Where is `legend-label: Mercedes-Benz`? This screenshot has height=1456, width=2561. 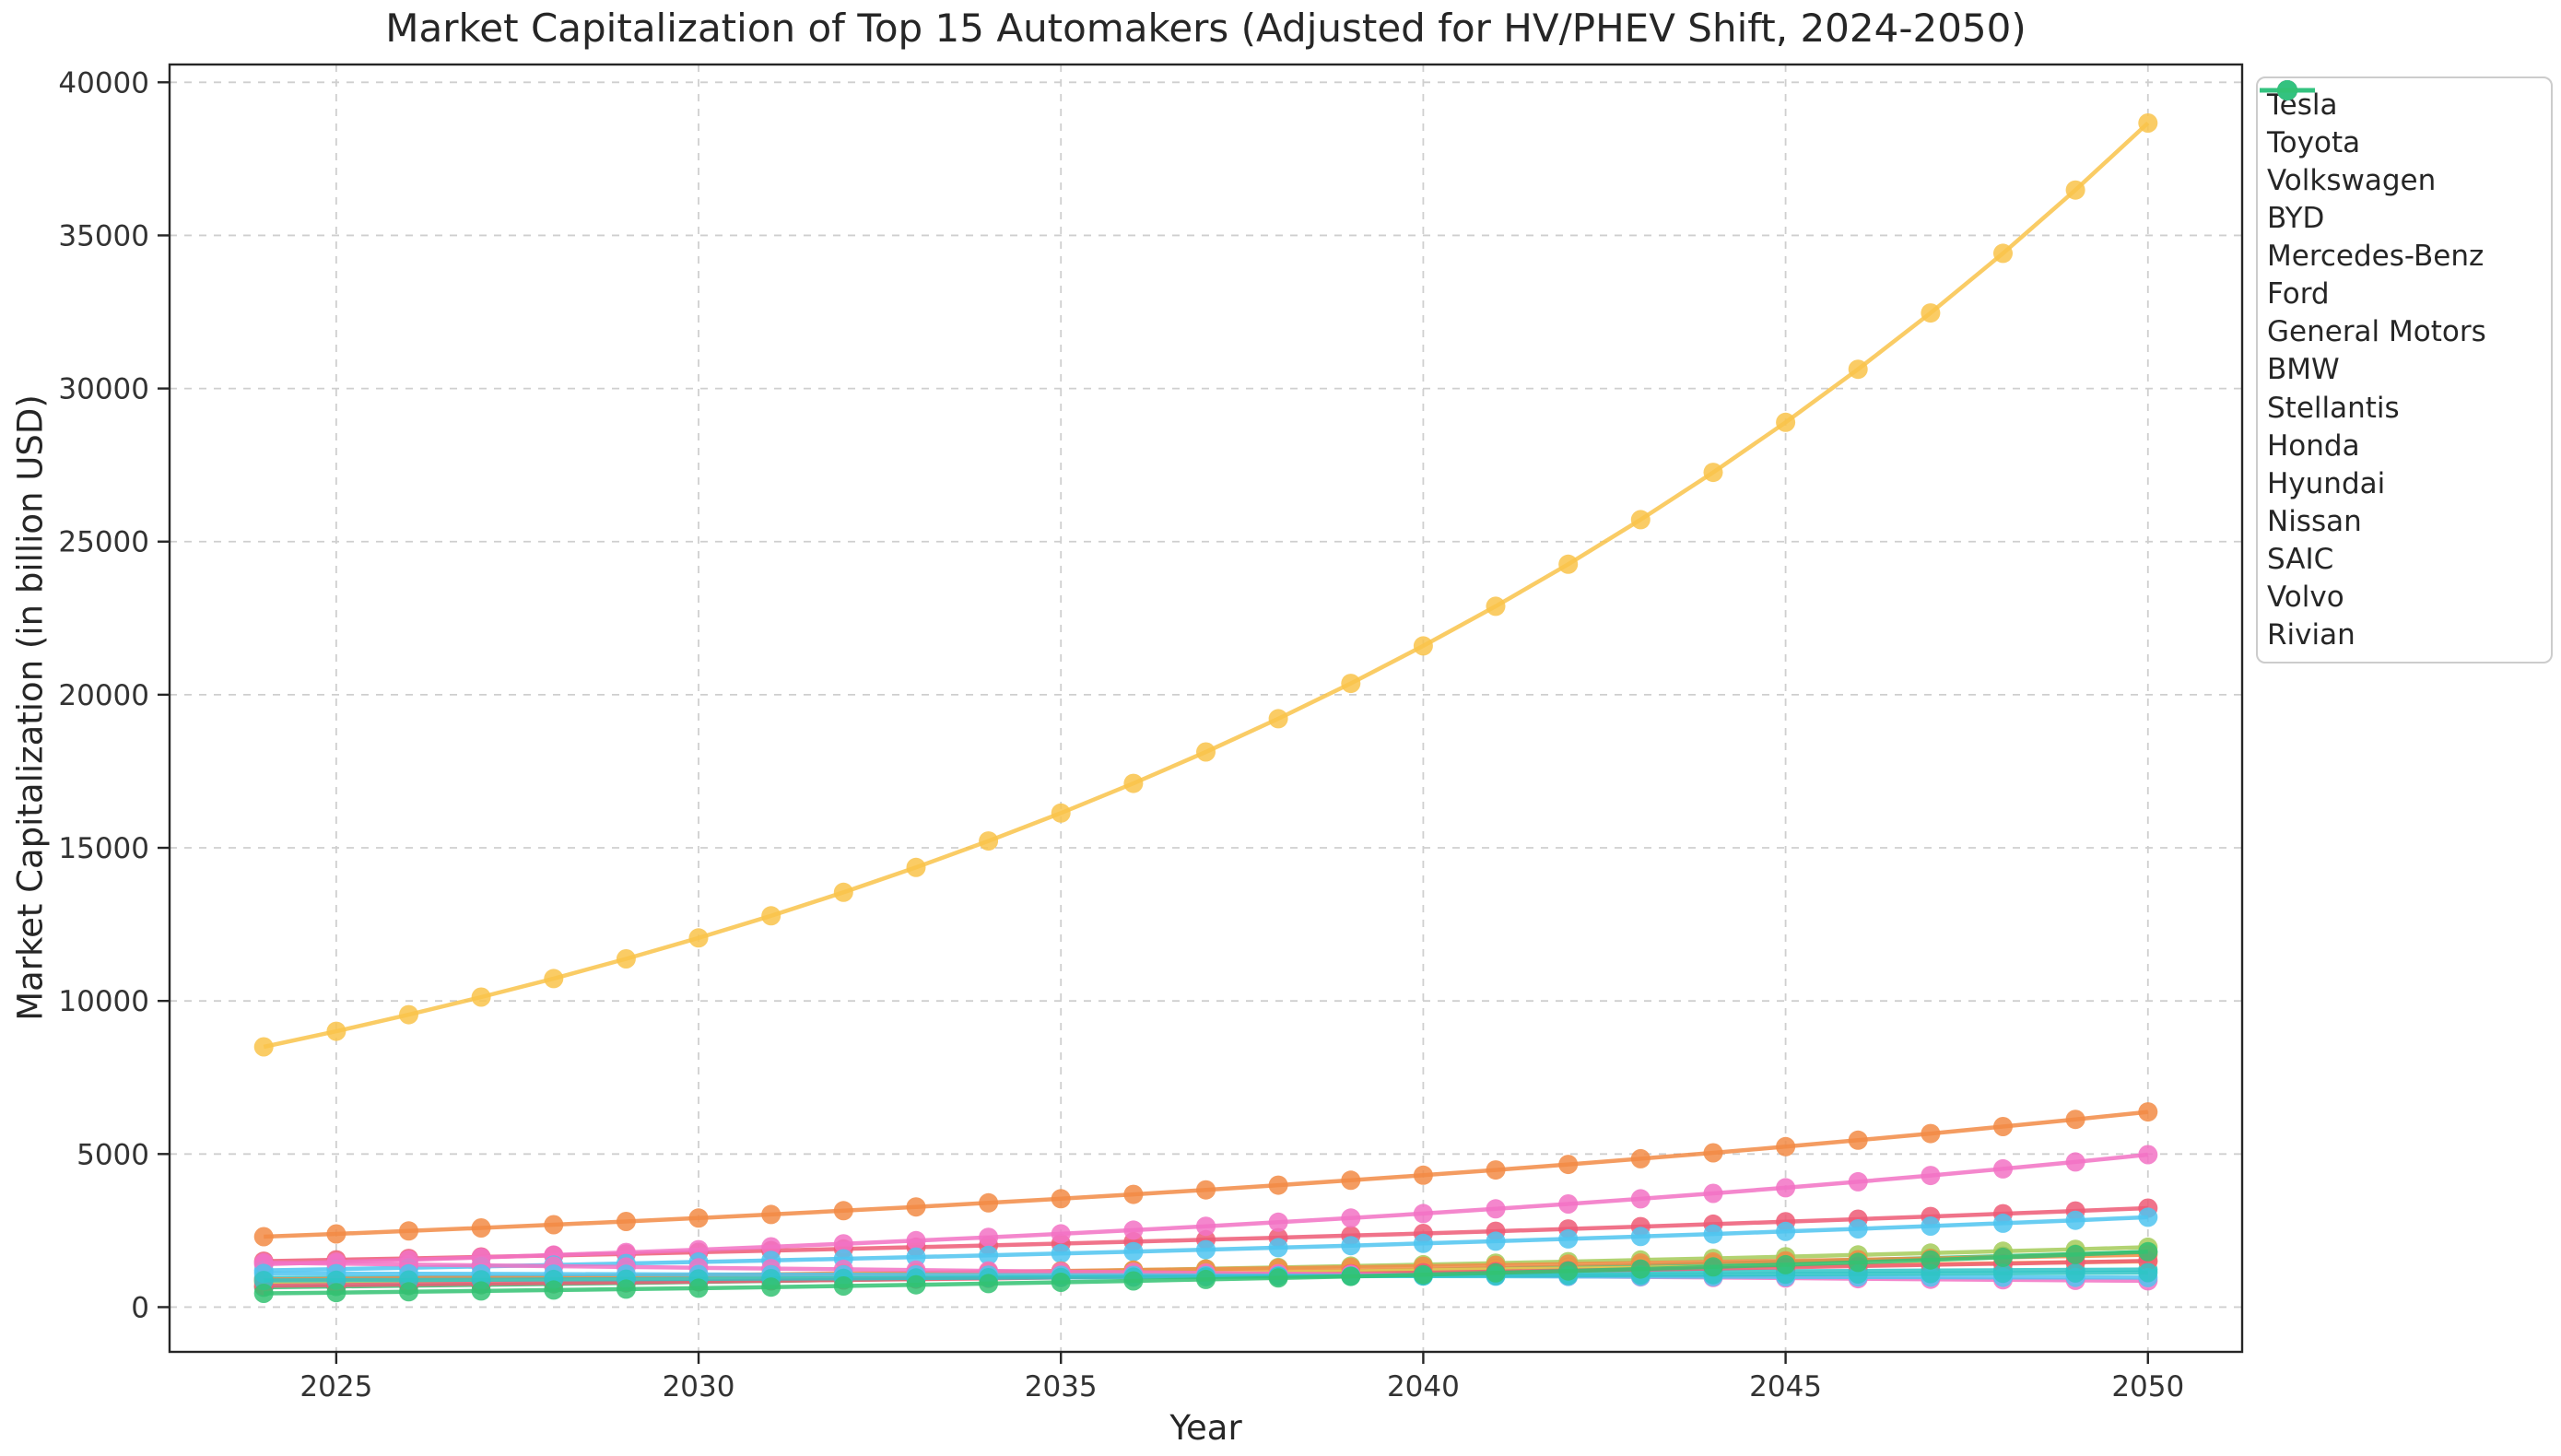
legend-label: Mercedes-Benz is located at coordinates (2376, 257).